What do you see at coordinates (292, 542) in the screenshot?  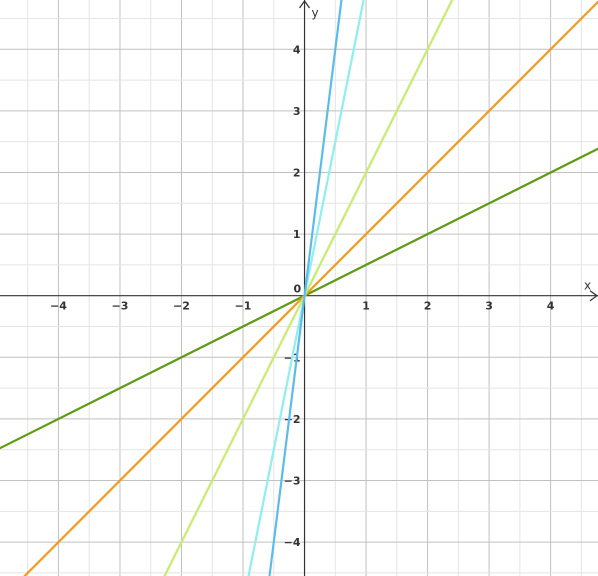 I see `y-tick-label: −4` at bounding box center [292, 542].